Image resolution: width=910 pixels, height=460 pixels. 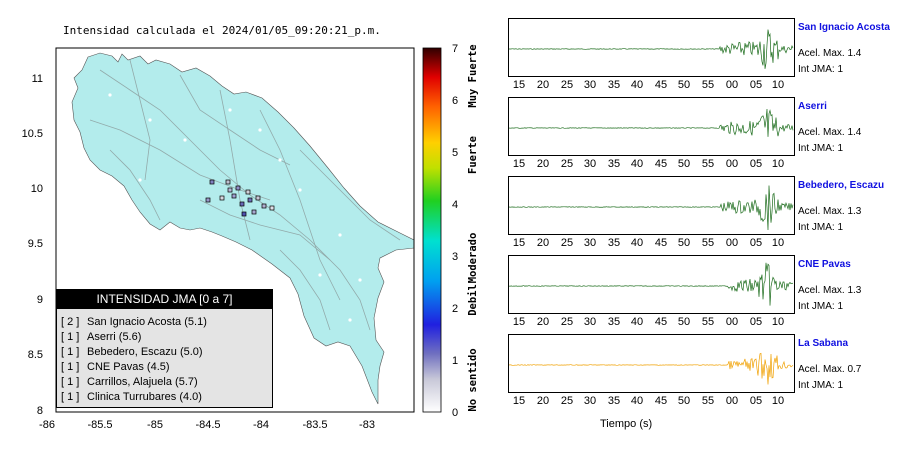 I want to click on colorbar-tick: 2, so click(x=455, y=309).